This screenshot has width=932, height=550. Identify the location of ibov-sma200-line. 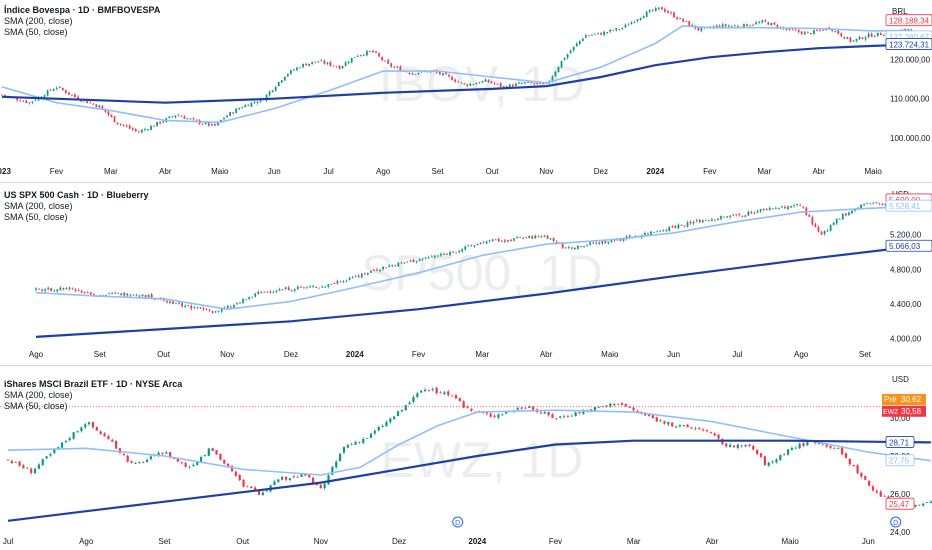
(456, 73).